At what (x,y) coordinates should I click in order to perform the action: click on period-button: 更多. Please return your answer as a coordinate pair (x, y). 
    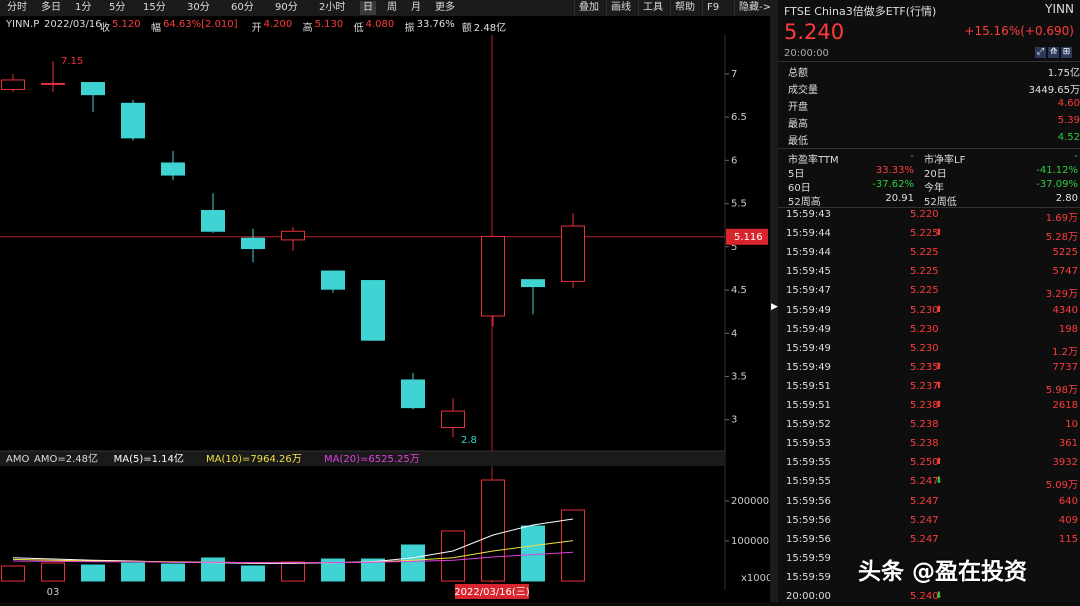
    Looking at the image, I should click on (445, 7).